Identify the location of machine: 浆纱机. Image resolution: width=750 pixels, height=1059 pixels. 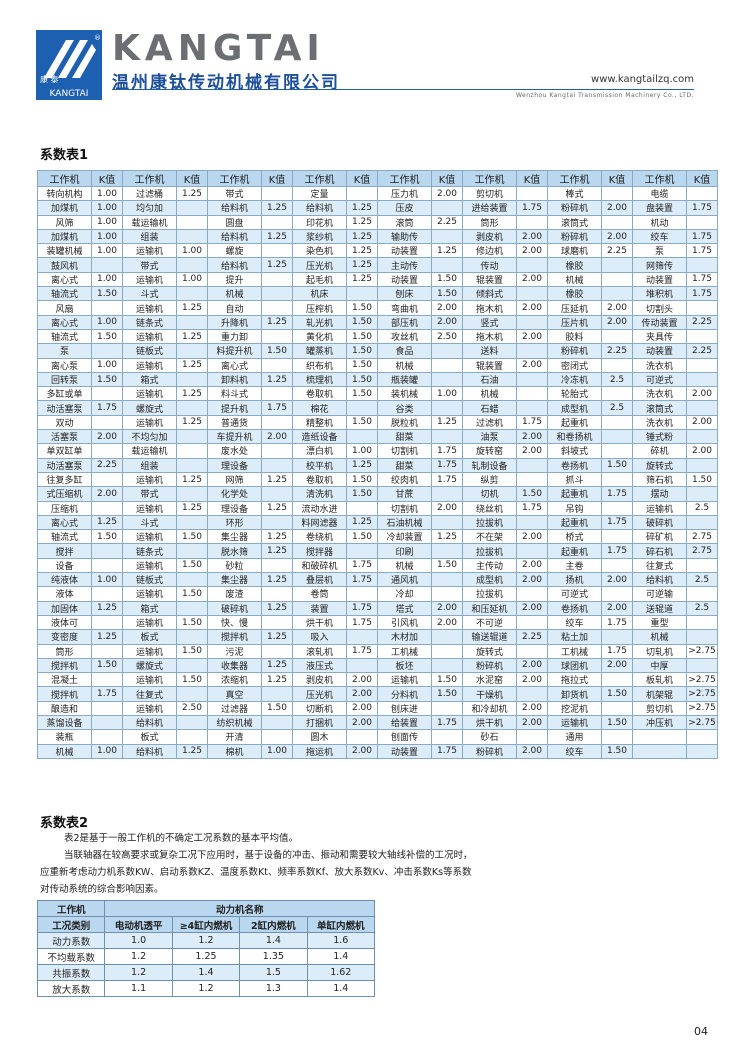
(319, 236).